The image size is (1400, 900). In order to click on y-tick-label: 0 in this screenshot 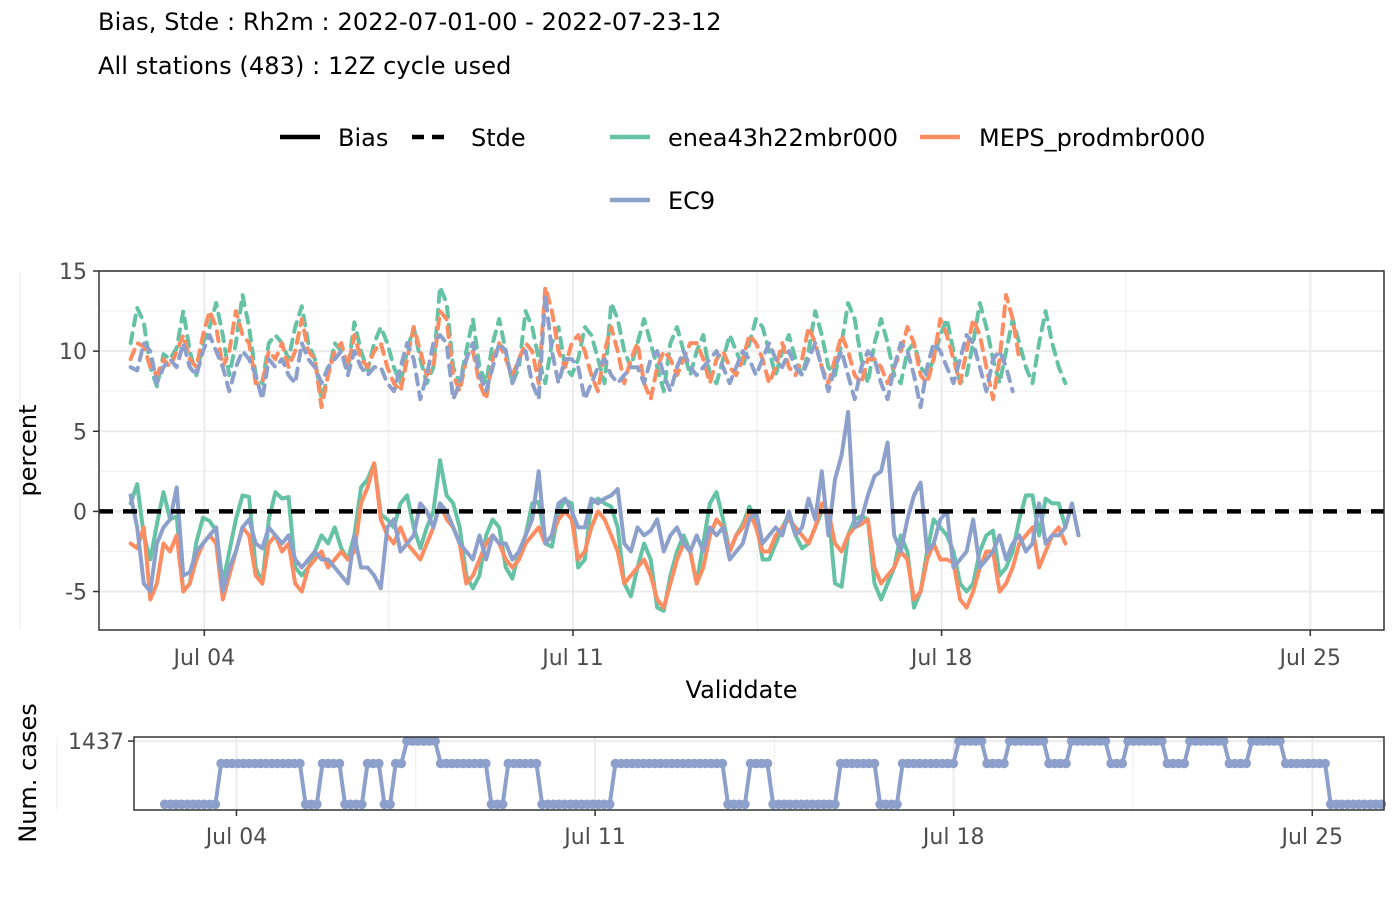, I will do `click(80, 512)`.